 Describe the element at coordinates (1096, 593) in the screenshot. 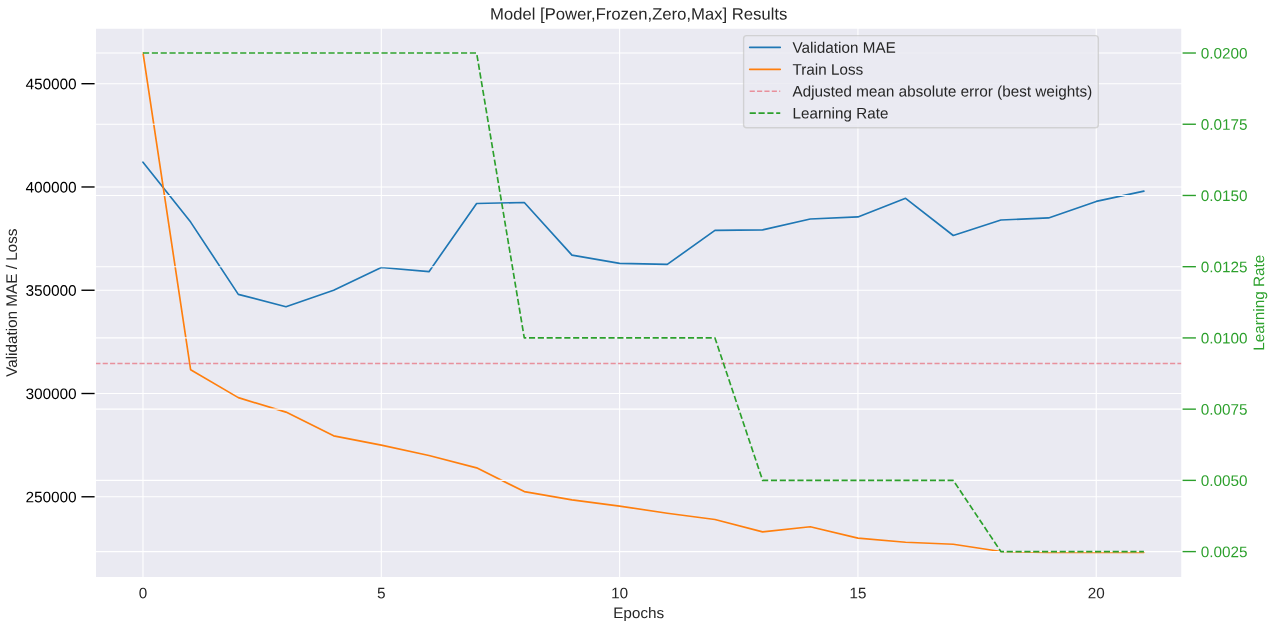

I see `x-tick-label: 20` at that location.